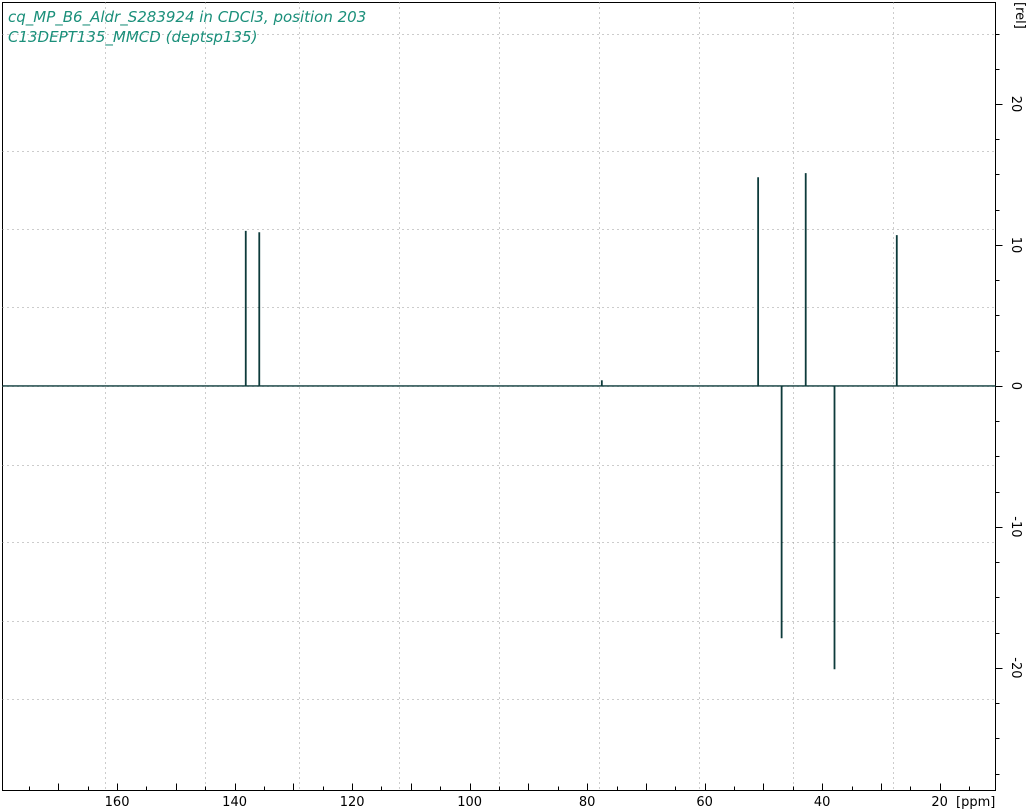  I want to click on y-tick-label: -10, so click(1015, 526).